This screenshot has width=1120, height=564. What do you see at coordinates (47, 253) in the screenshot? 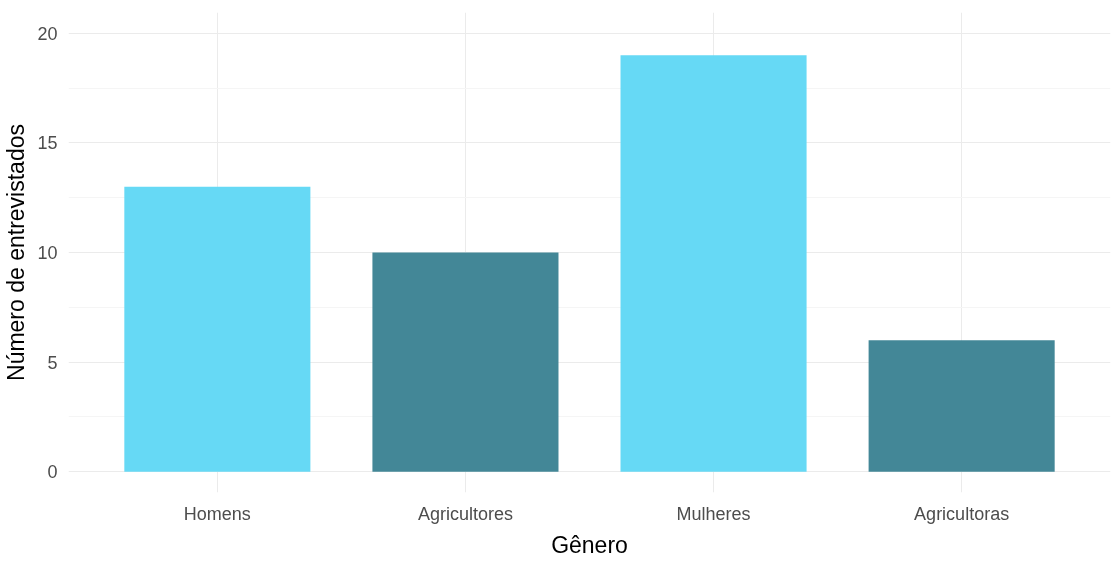
I see `y-tick-label: 10` at bounding box center [47, 253].